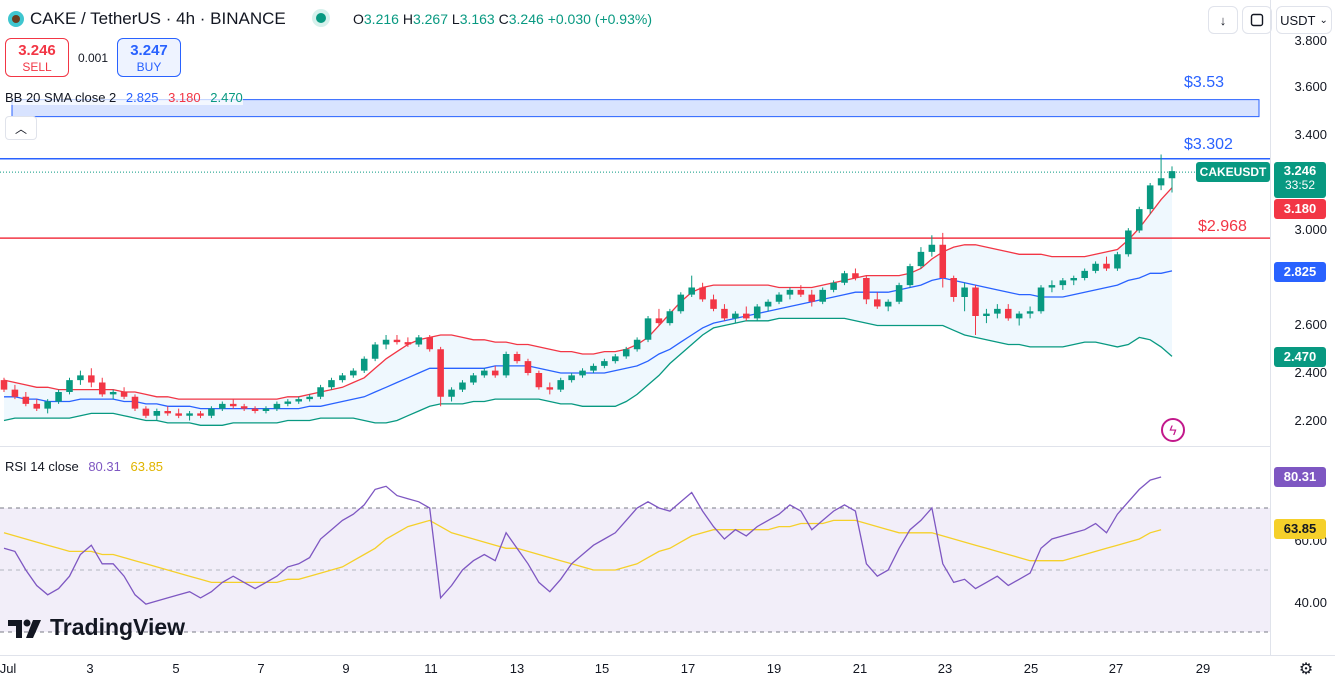  Describe the element at coordinates (1116, 668) in the screenshot. I see `time-tick-label: 27` at that location.